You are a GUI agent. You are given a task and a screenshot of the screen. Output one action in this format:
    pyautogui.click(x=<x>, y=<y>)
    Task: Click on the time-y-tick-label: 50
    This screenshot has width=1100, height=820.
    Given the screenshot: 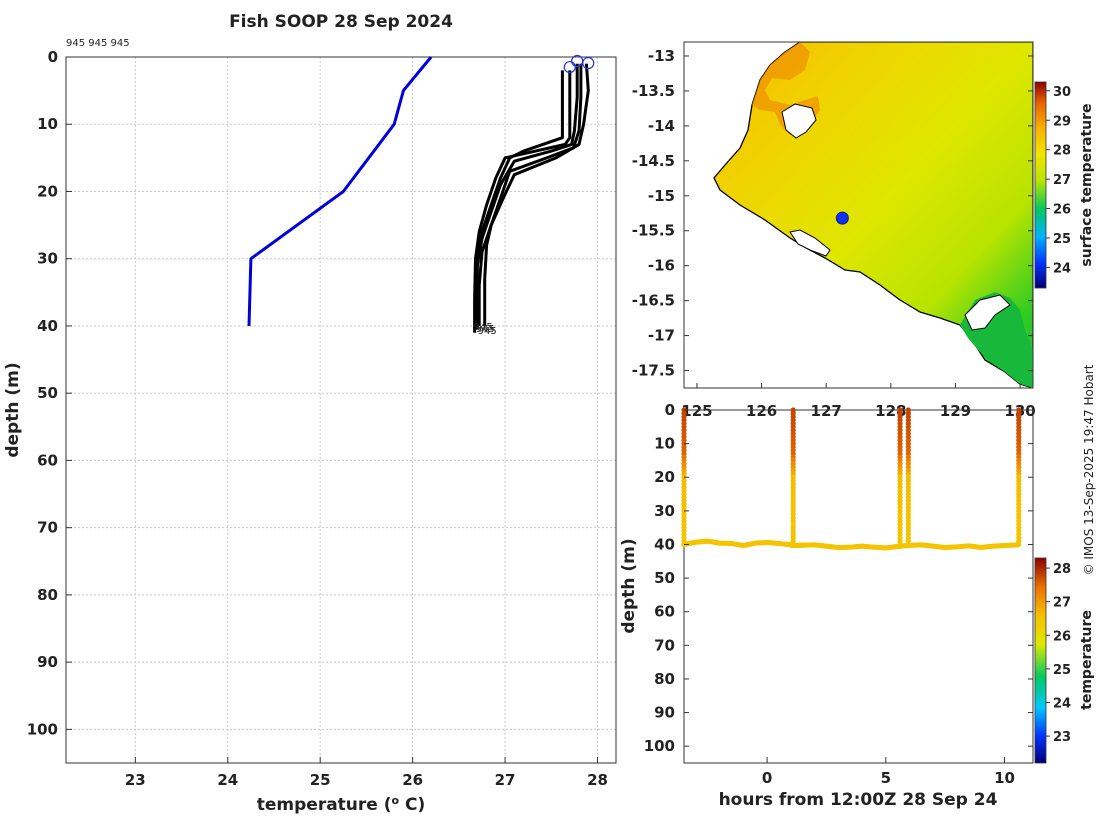 What is the action you would take?
    pyautogui.click(x=664, y=578)
    